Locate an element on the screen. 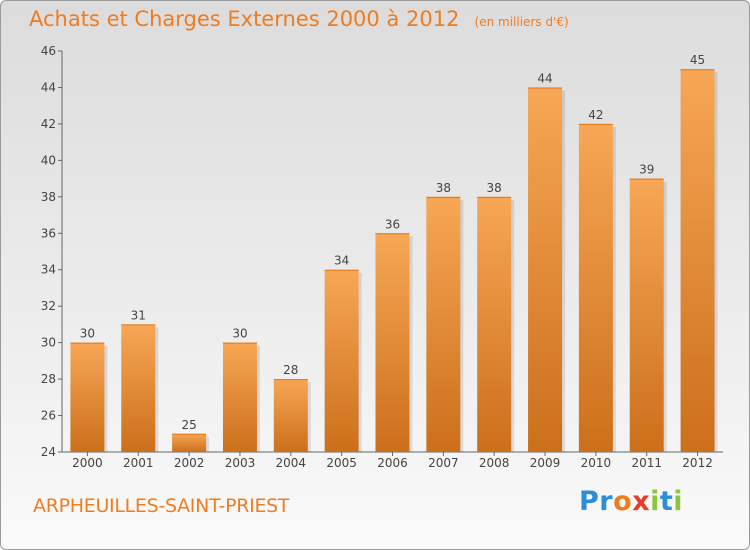  bar-value-label: 34 is located at coordinates (341, 261).